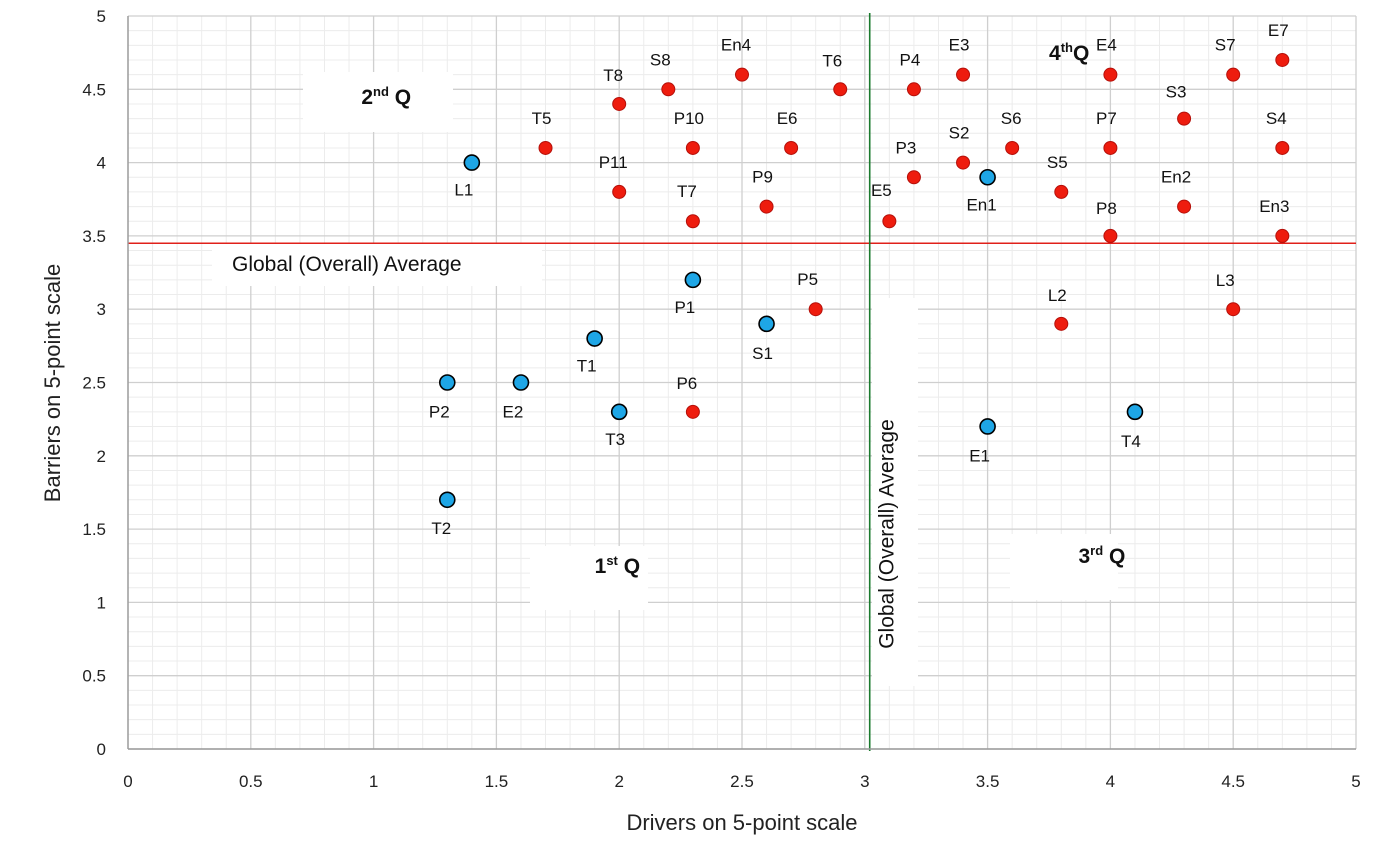  Describe the element at coordinates (612, 560) in the screenshot. I see `quadrant-superscript: st` at that location.